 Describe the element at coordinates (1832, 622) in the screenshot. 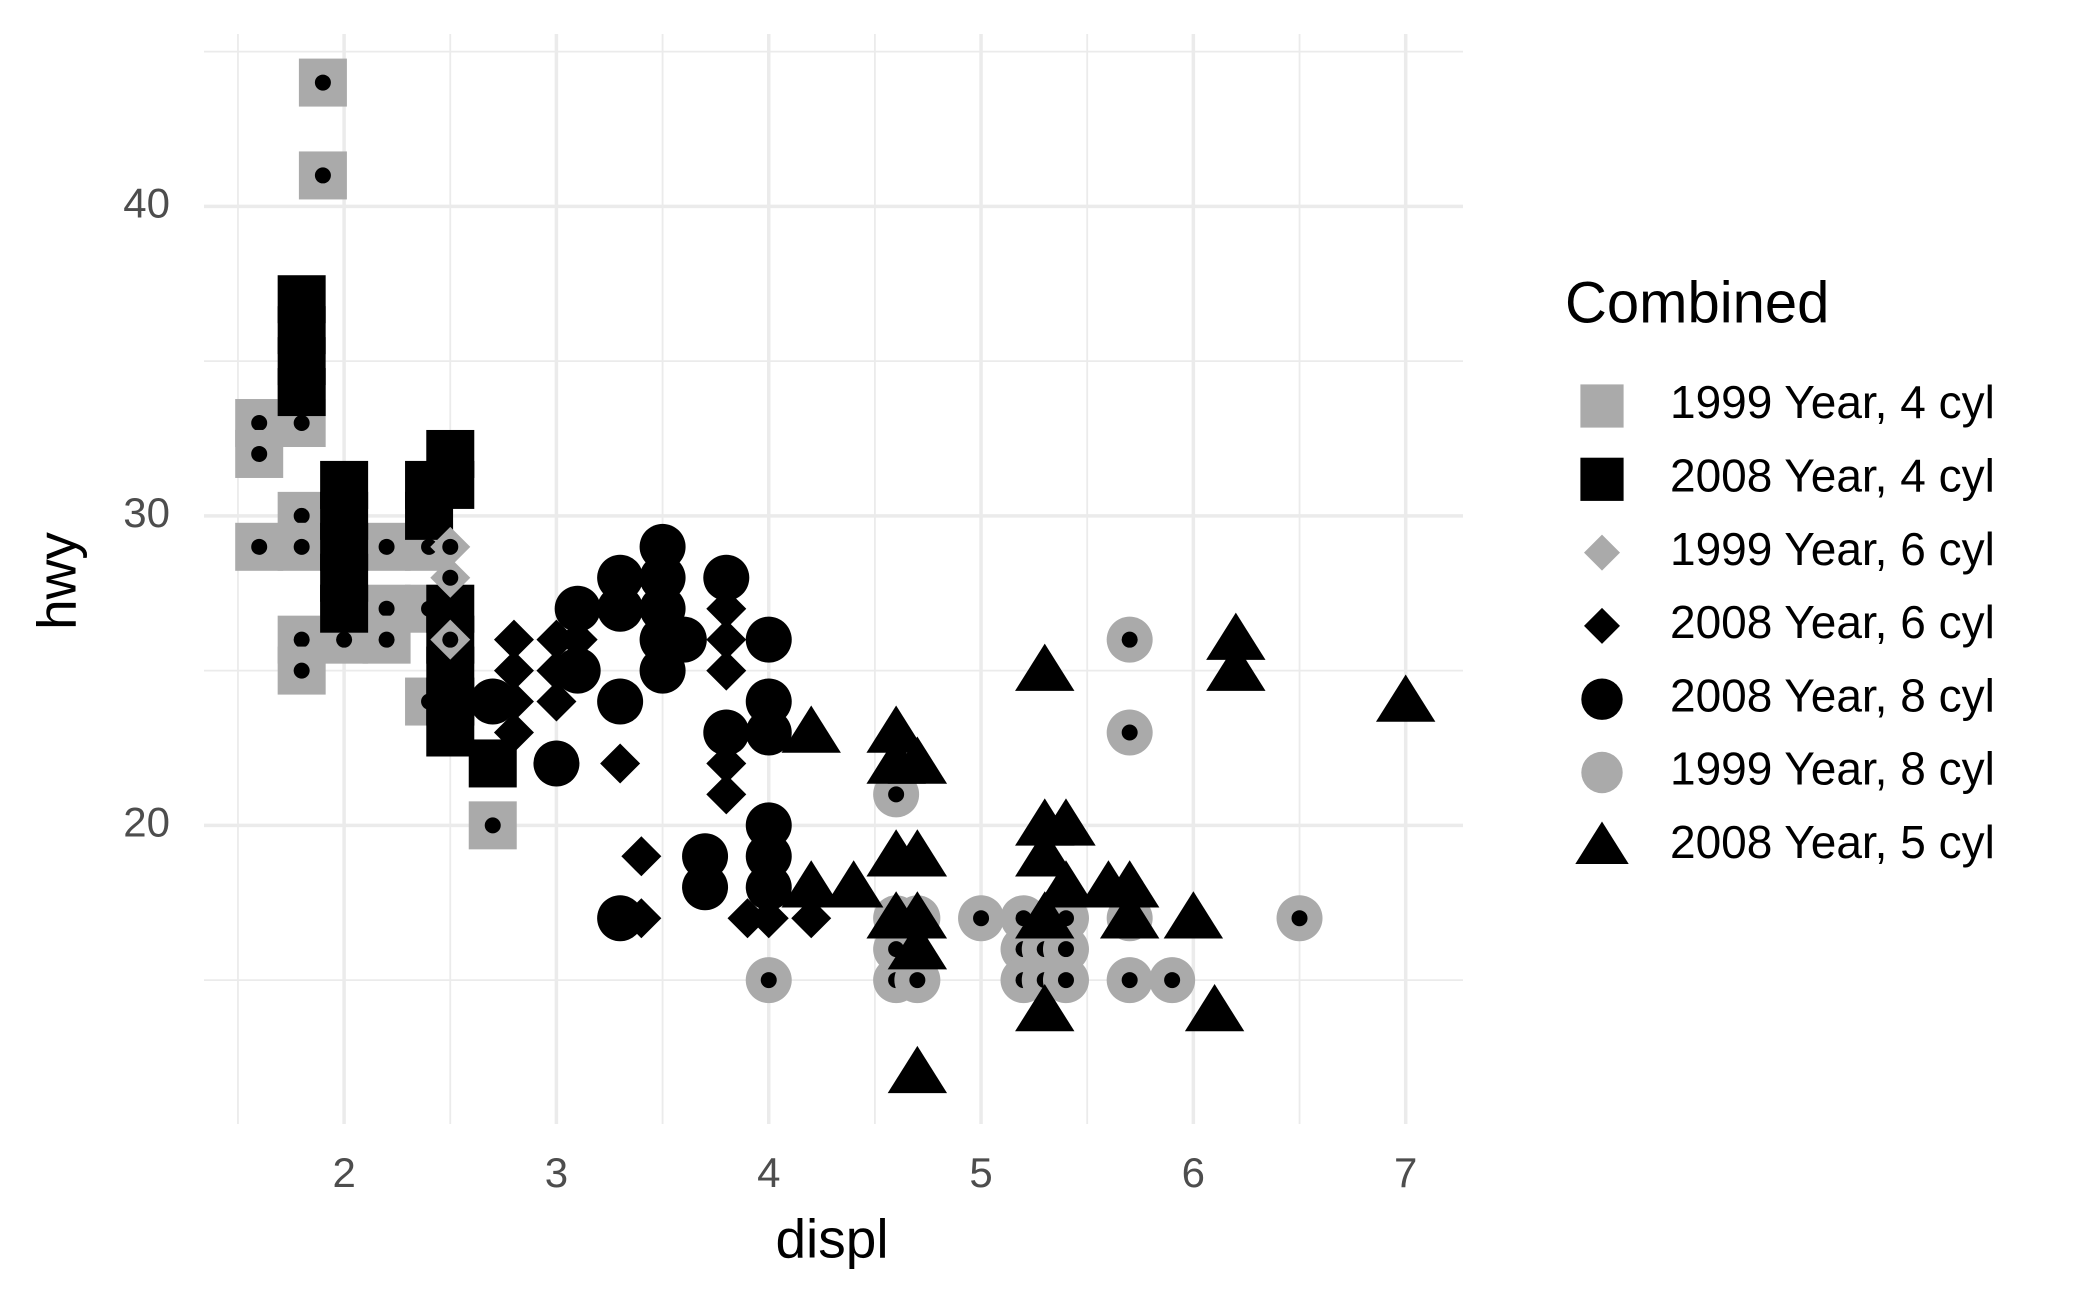

I see `legend-label: 2008 Year, 6 cyl` at that location.